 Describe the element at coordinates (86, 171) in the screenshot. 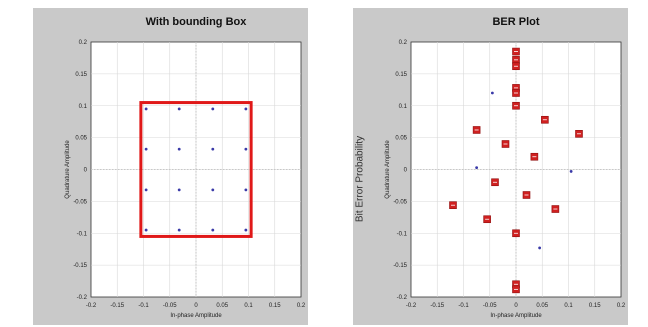

I see `bounding-box-chart-ytick: 0` at that location.